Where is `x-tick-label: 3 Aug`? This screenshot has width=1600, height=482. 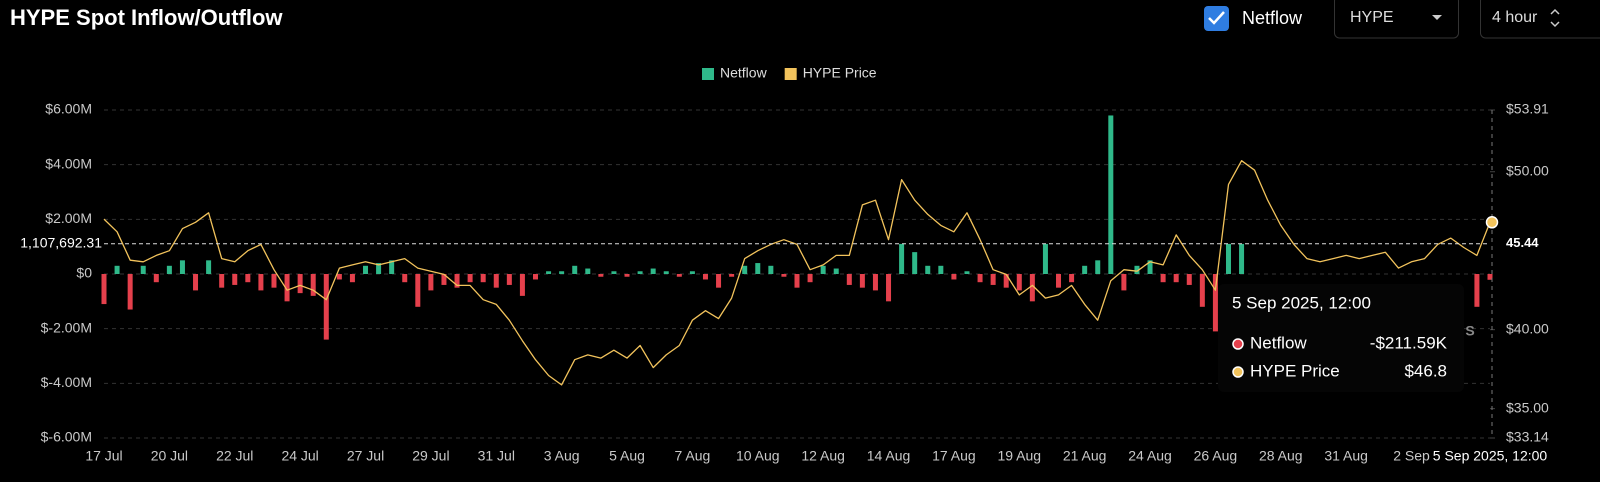
x-tick-label: 3 Aug is located at coordinates (562, 456).